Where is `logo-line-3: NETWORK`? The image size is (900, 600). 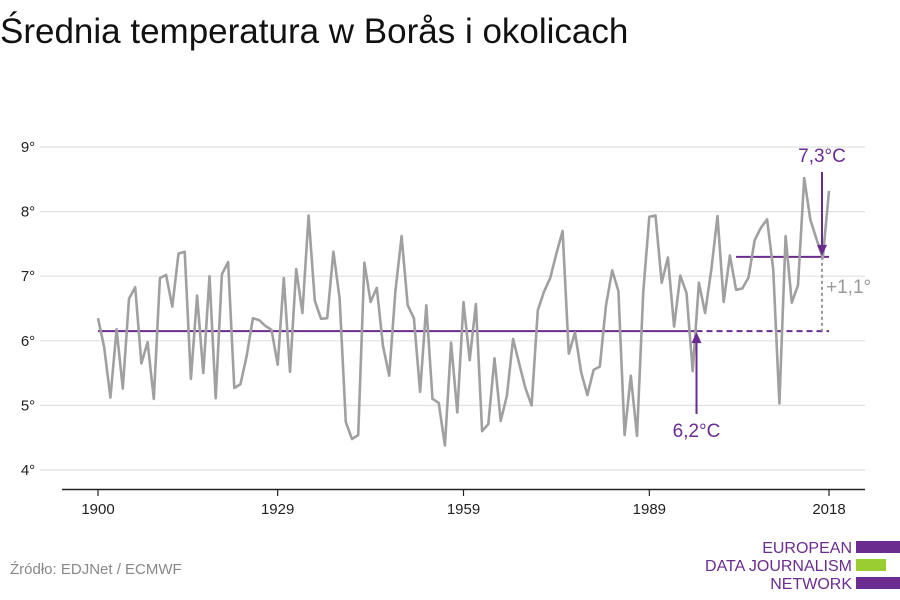 logo-line-3: NETWORK is located at coordinates (811, 584).